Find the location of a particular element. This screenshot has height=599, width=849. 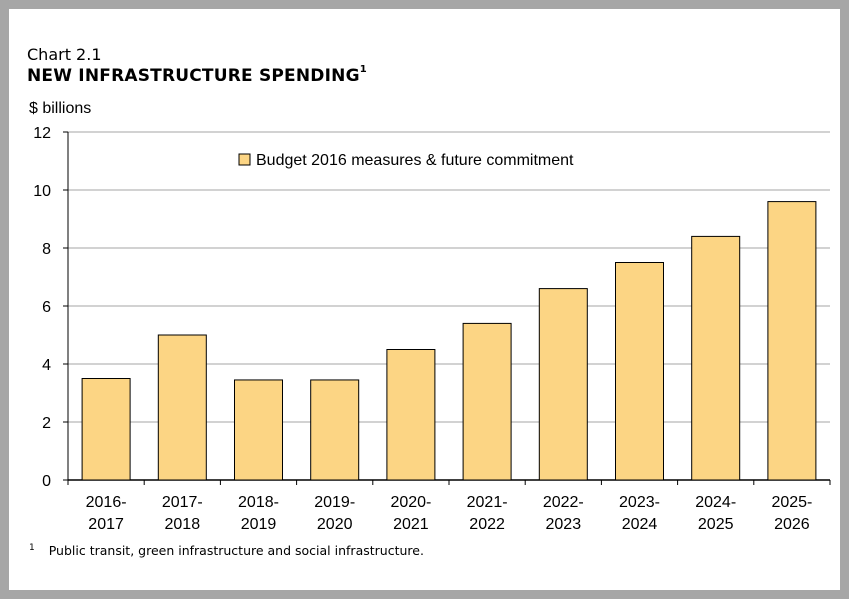

x-tick-label: 2017- is located at coordinates (182, 502).